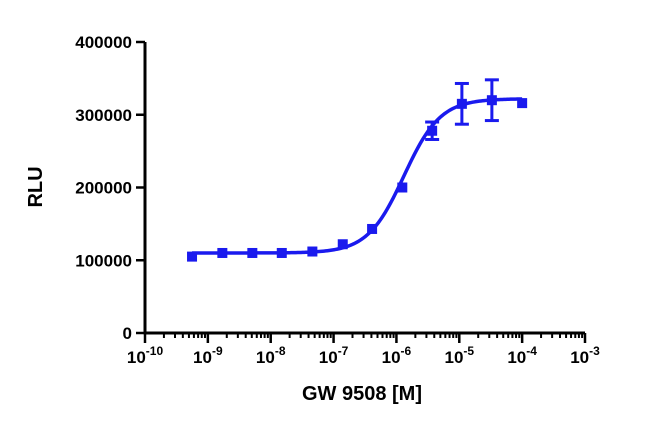  What do you see at coordinates (145, 355) in the screenshot?
I see `x-tick-label: 10⁻¹⁰` at bounding box center [145, 355].